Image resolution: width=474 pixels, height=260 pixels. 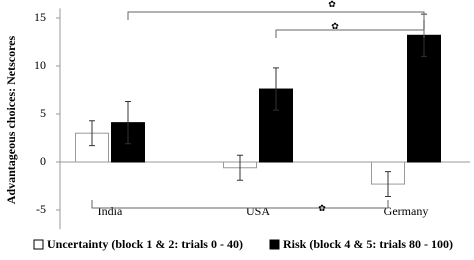 I want to click on legend-label: Risk (block 4 & 5: trials 80 - 100), so click(x=368, y=244).